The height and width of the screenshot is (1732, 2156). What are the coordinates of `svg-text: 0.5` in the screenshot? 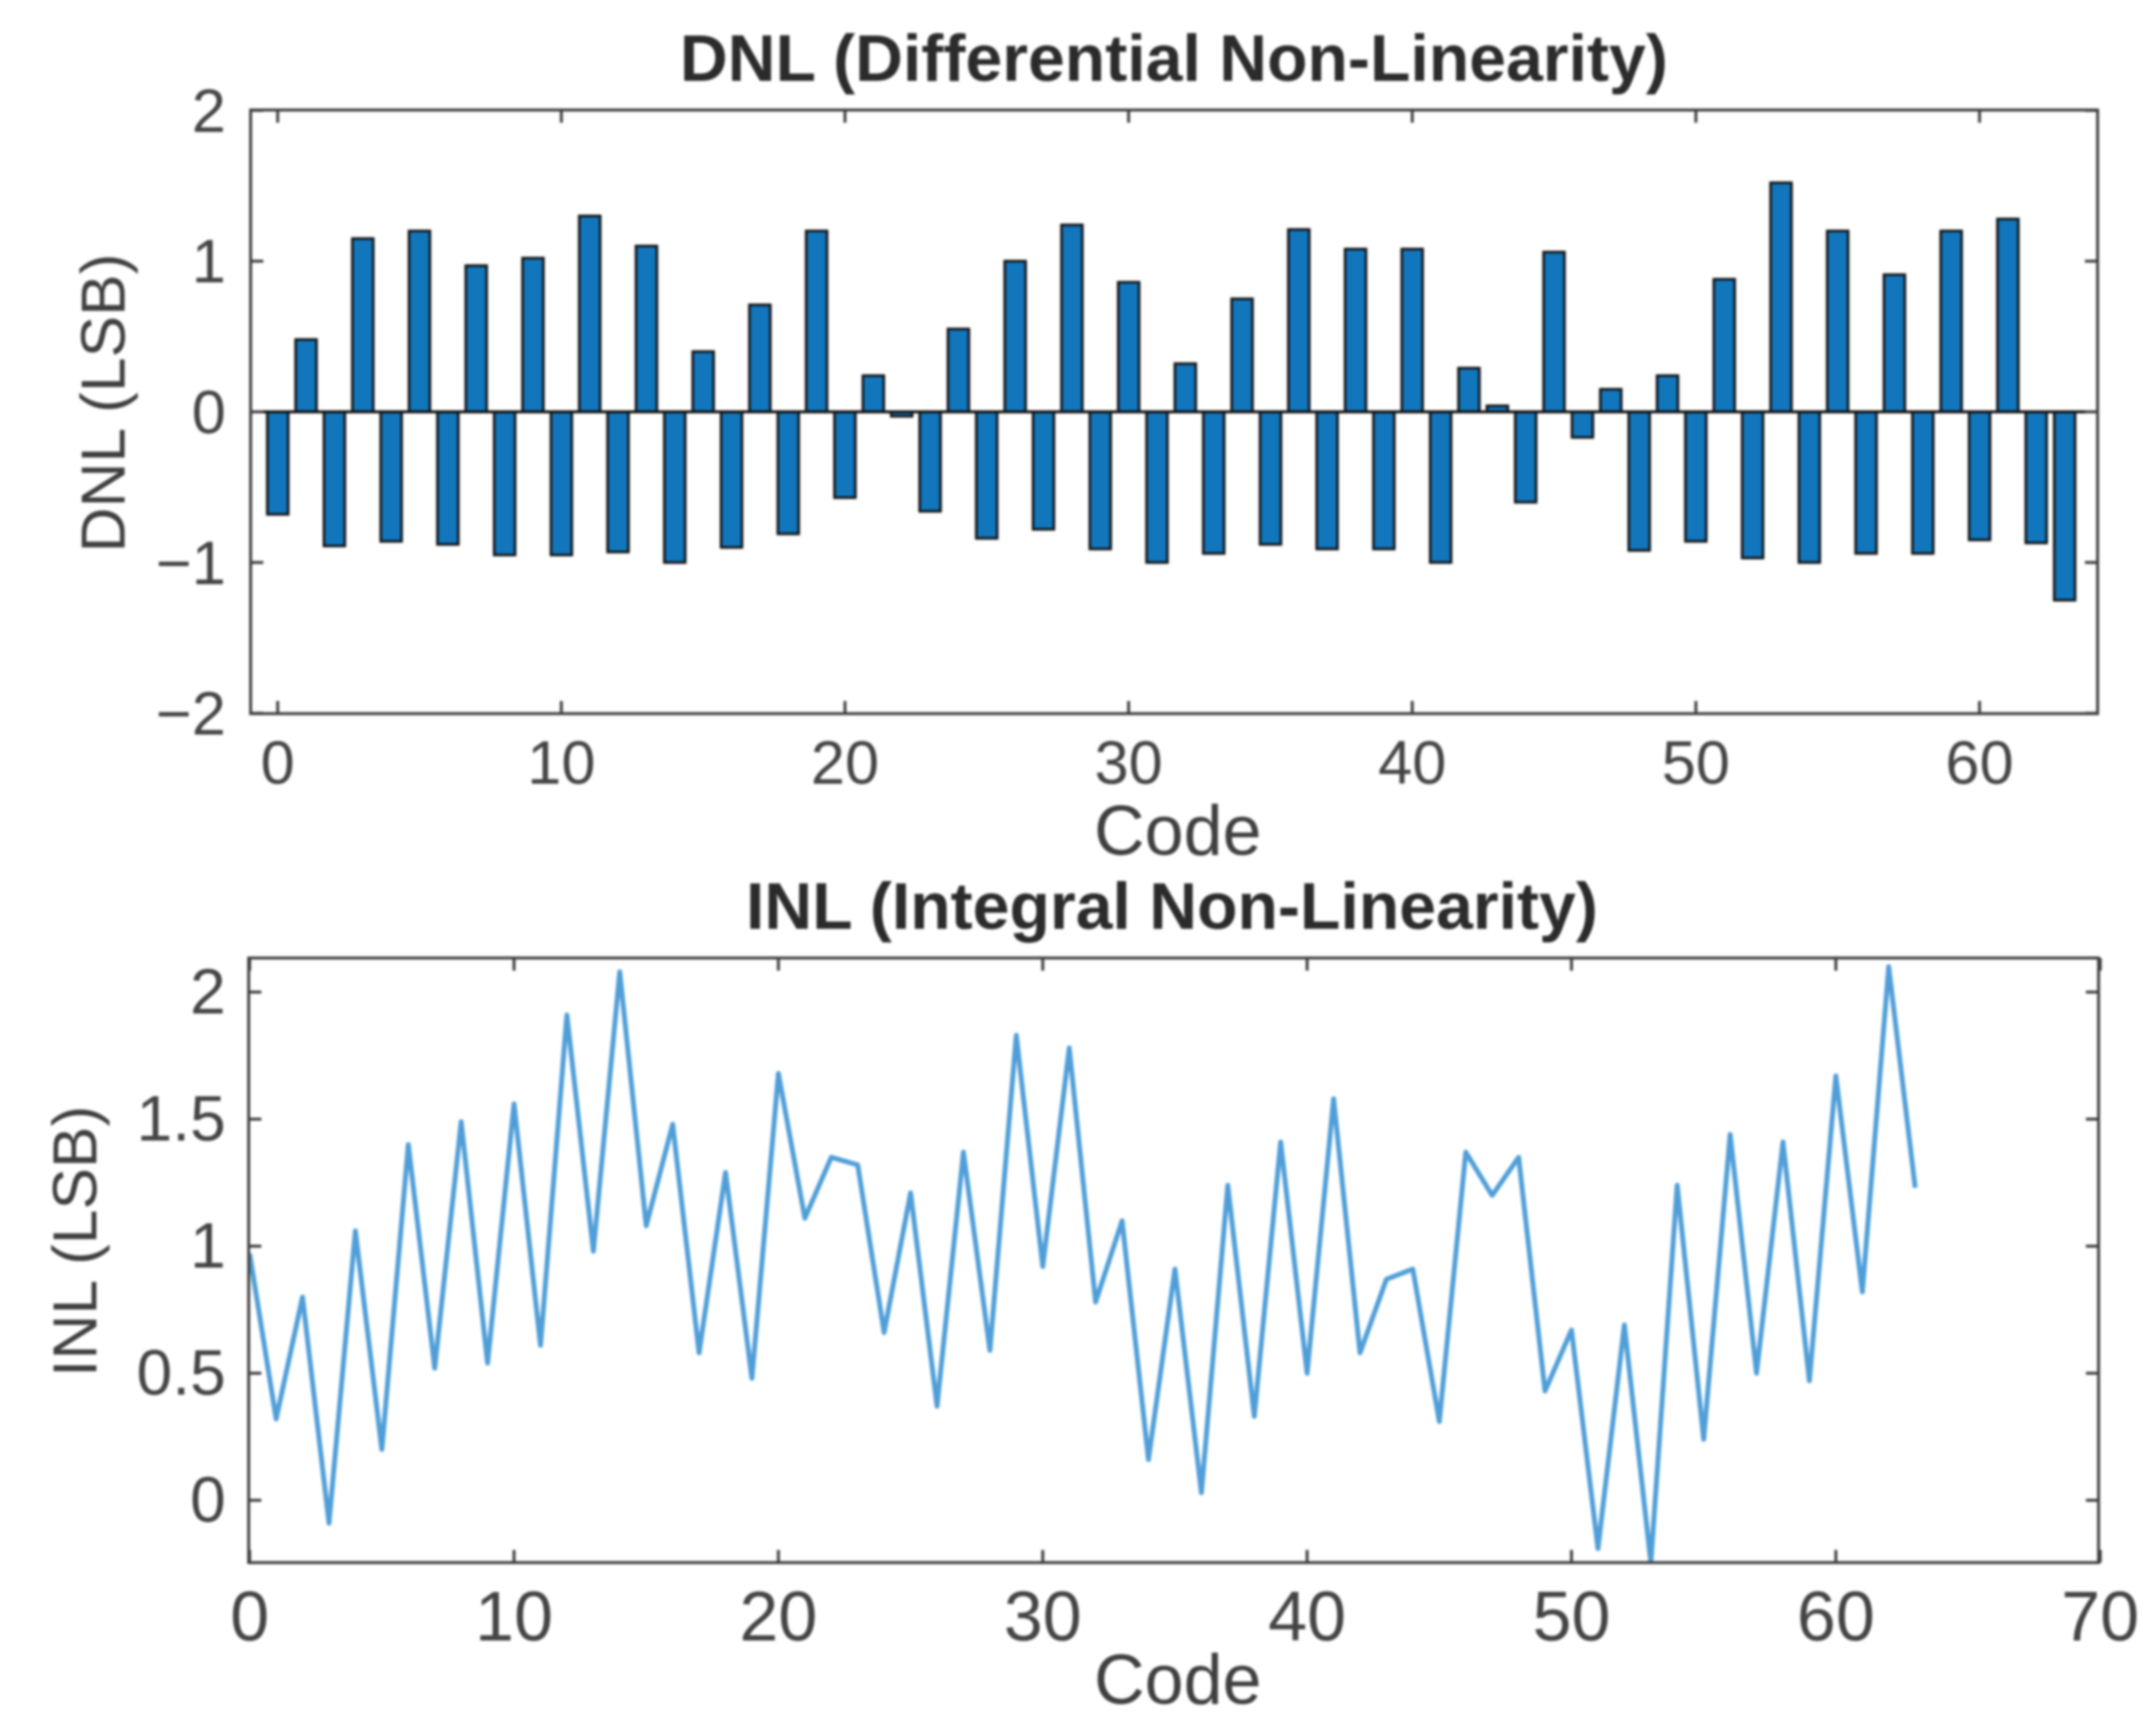 It's located at (181, 1373).